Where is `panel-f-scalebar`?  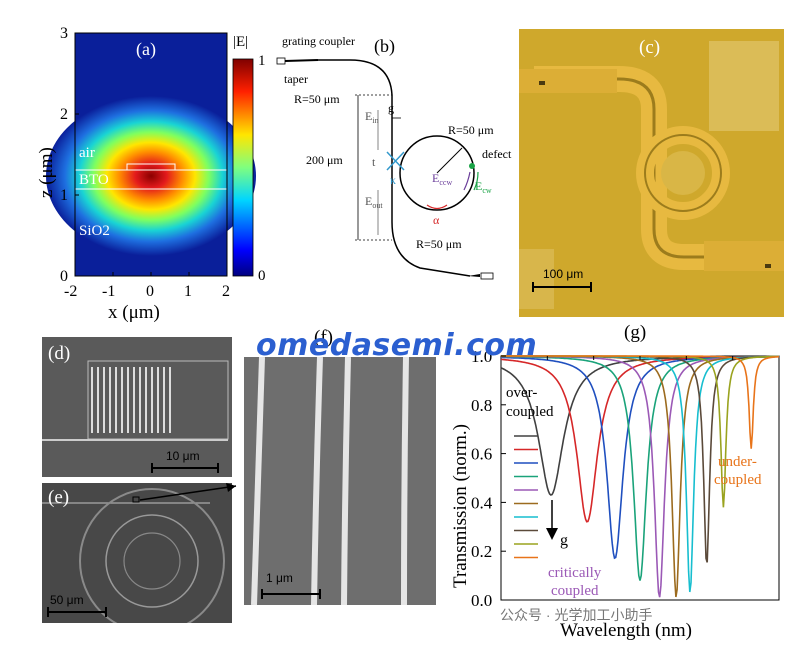
panel-f-scalebar is located at coordinates (291, 594).